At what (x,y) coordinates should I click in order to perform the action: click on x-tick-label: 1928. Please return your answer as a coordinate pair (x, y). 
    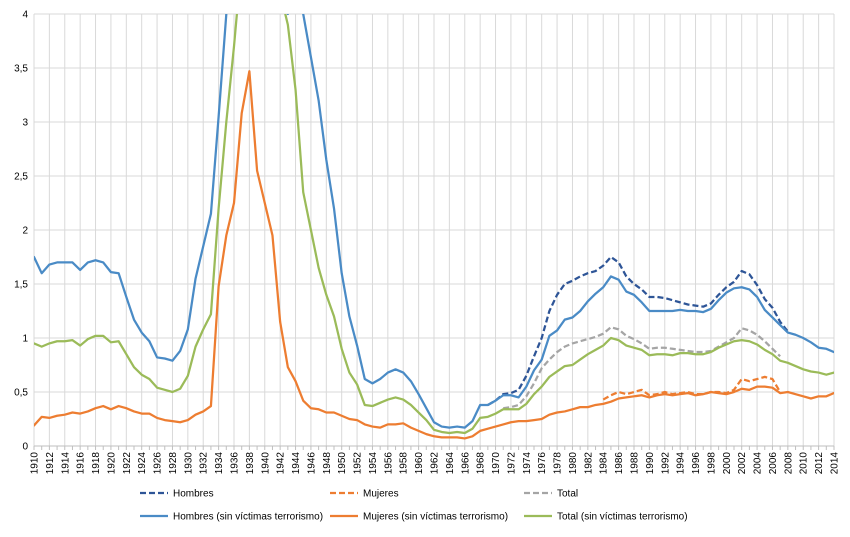
    Looking at the image, I should click on (173, 463).